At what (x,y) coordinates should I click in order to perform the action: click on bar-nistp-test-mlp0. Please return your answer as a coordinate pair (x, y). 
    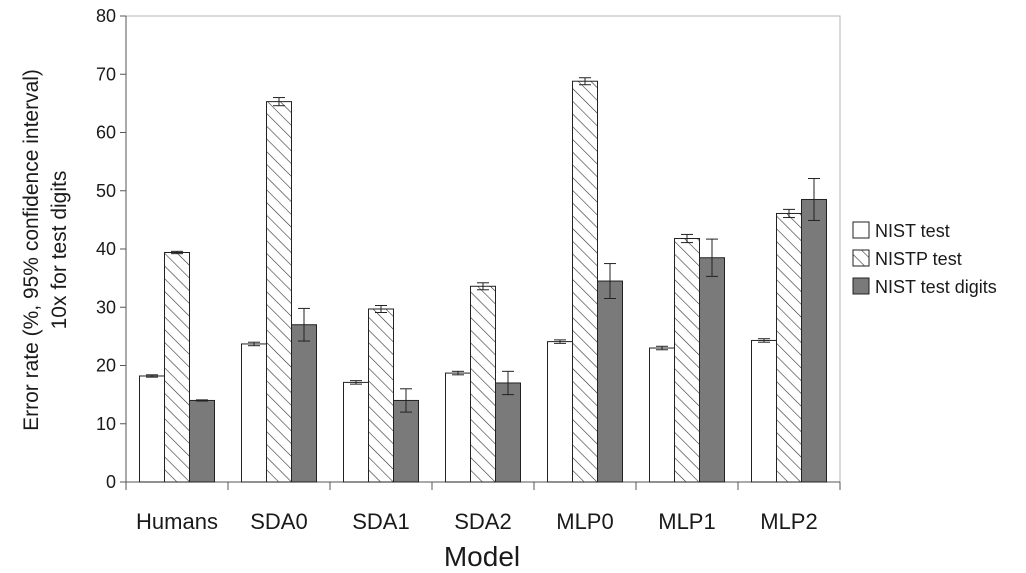
    Looking at the image, I should click on (585, 281).